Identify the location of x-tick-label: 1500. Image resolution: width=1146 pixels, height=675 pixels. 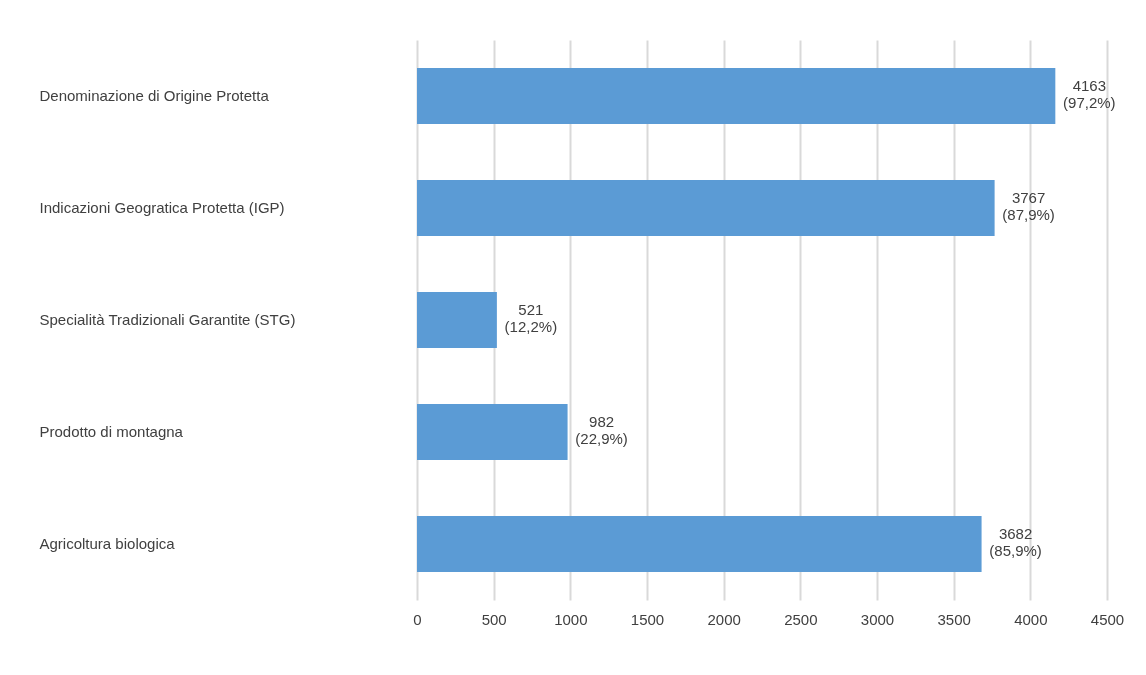
(647, 619).